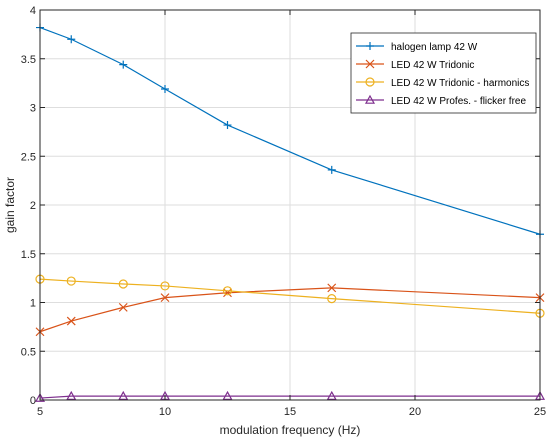 Image resolution: width=550 pixels, height=440 pixels. I want to click on y-tick-label: 3, so click(33, 109).